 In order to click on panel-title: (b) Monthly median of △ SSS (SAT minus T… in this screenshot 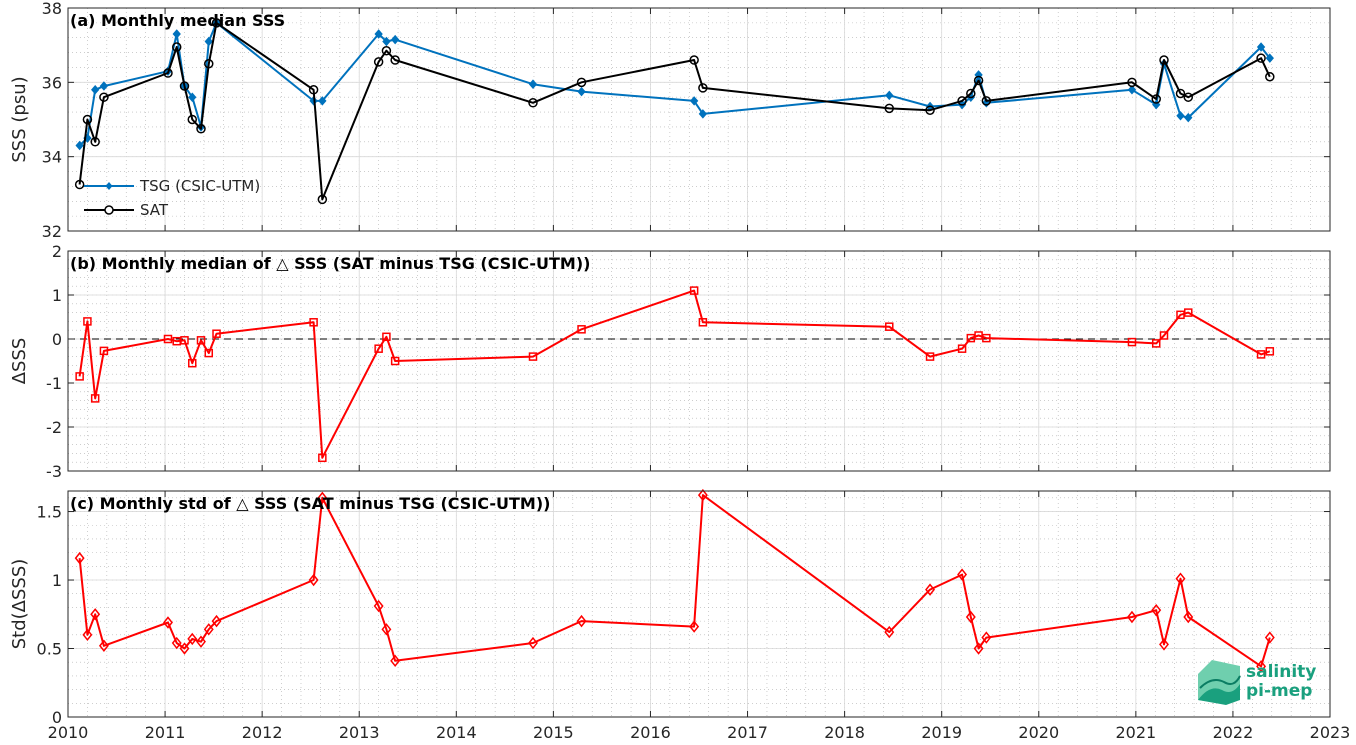, I will do `click(330, 263)`.